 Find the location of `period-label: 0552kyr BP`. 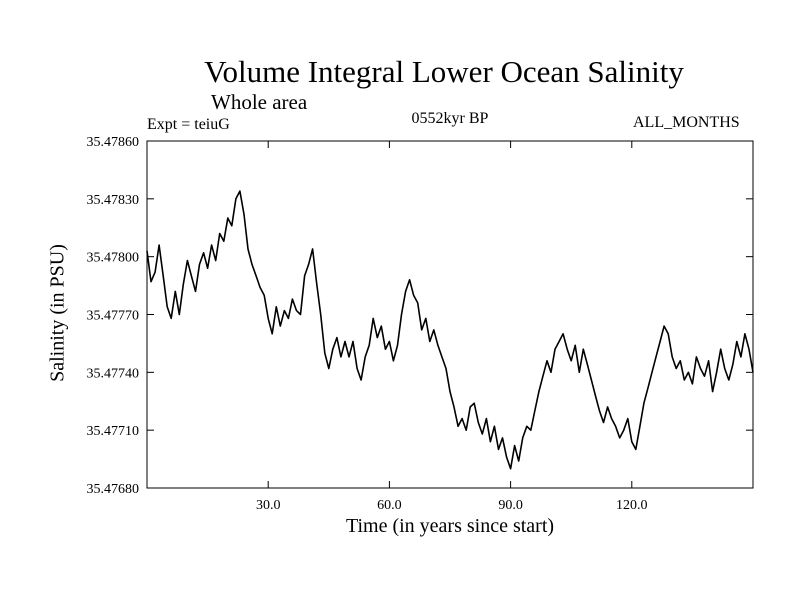

period-label: 0552kyr BP is located at coordinates (450, 118).